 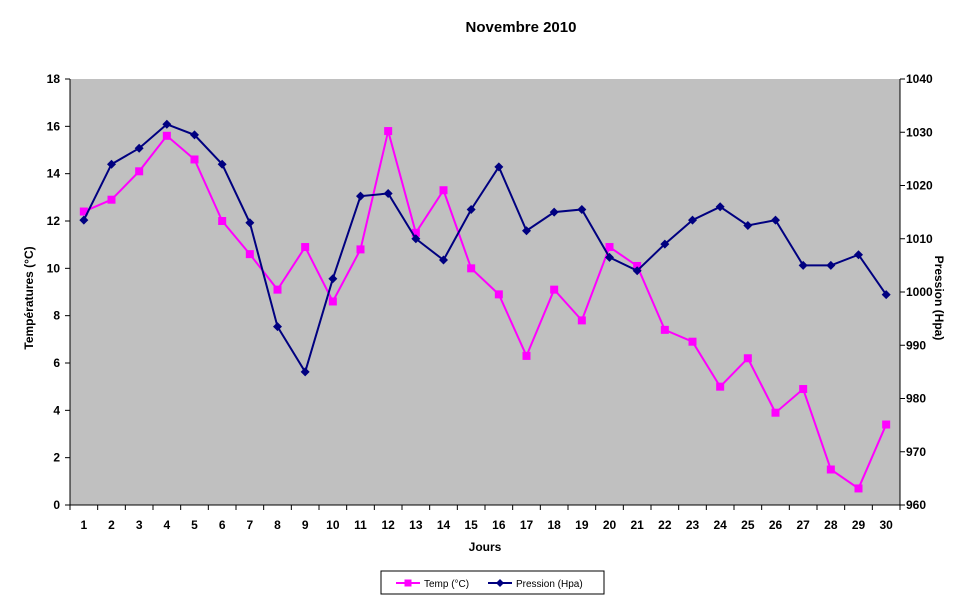 What do you see at coordinates (919, 292) in the screenshot?
I see `y-right-tick-label: 1000` at bounding box center [919, 292].